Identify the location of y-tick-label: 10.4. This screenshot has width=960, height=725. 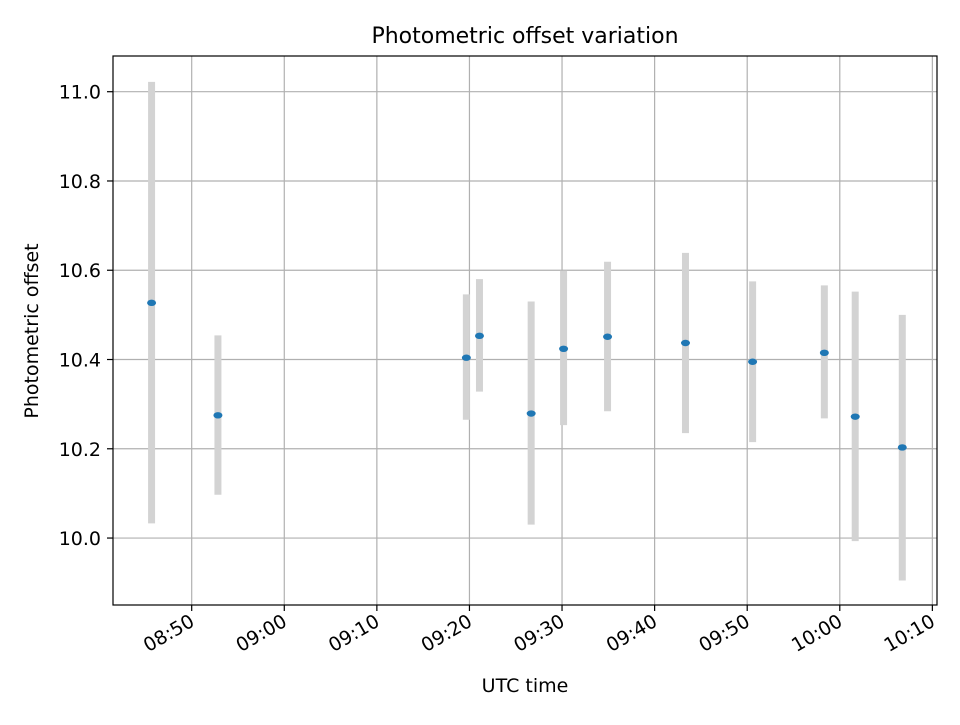
(80, 361).